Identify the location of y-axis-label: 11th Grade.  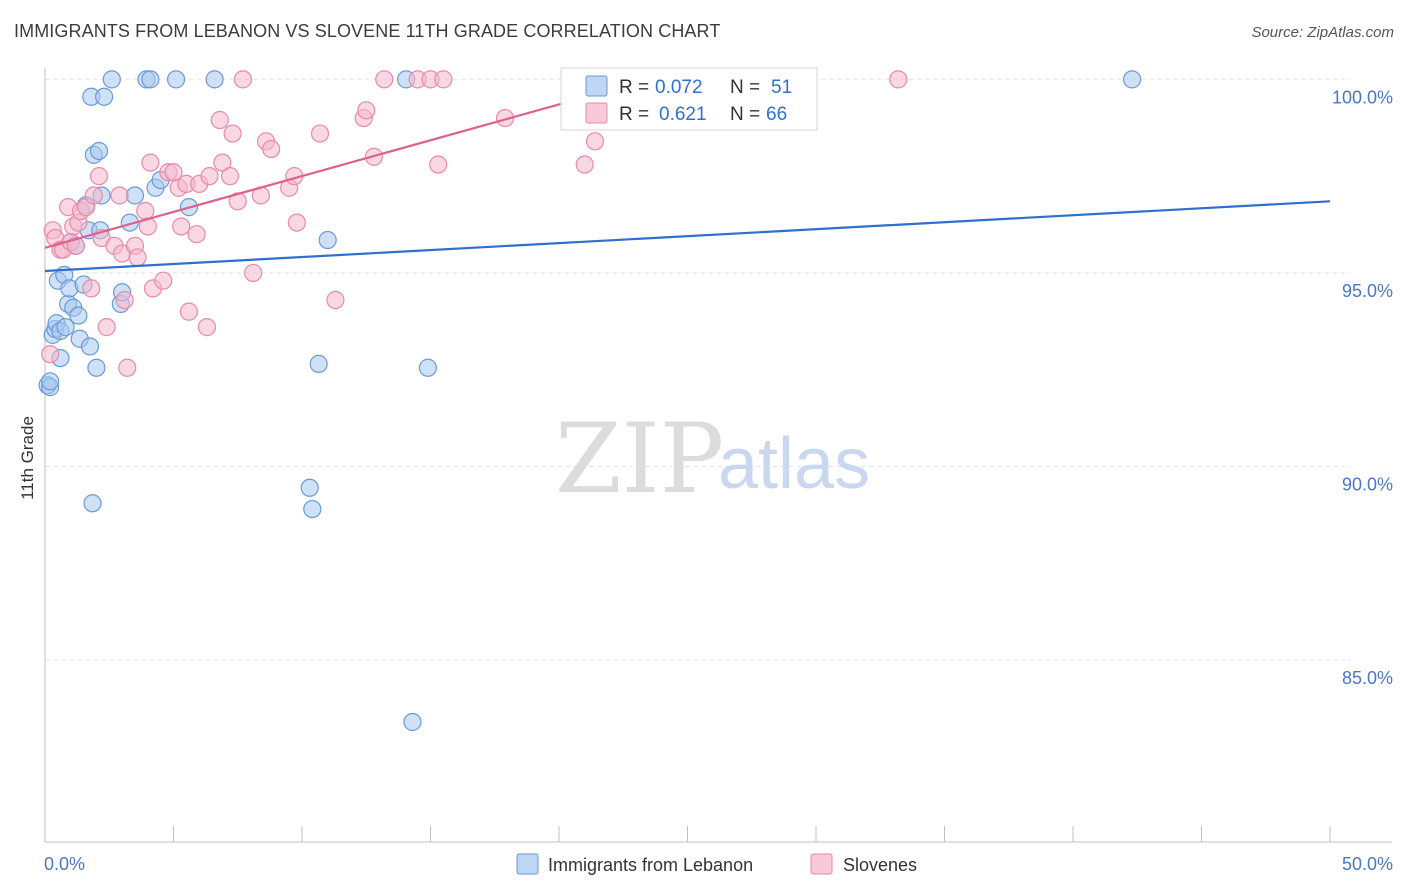
(27, 458).